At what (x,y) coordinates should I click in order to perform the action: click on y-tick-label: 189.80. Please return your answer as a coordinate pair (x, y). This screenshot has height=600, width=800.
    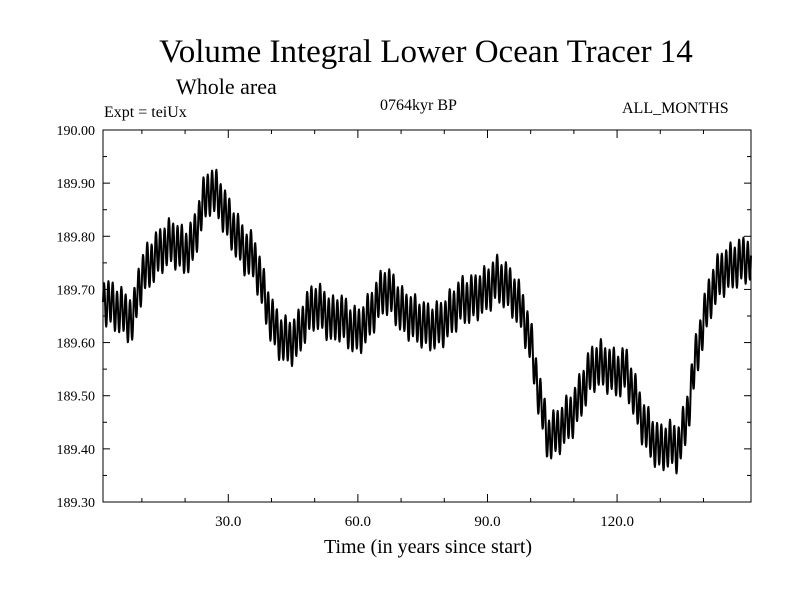
    Looking at the image, I should click on (76, 237).